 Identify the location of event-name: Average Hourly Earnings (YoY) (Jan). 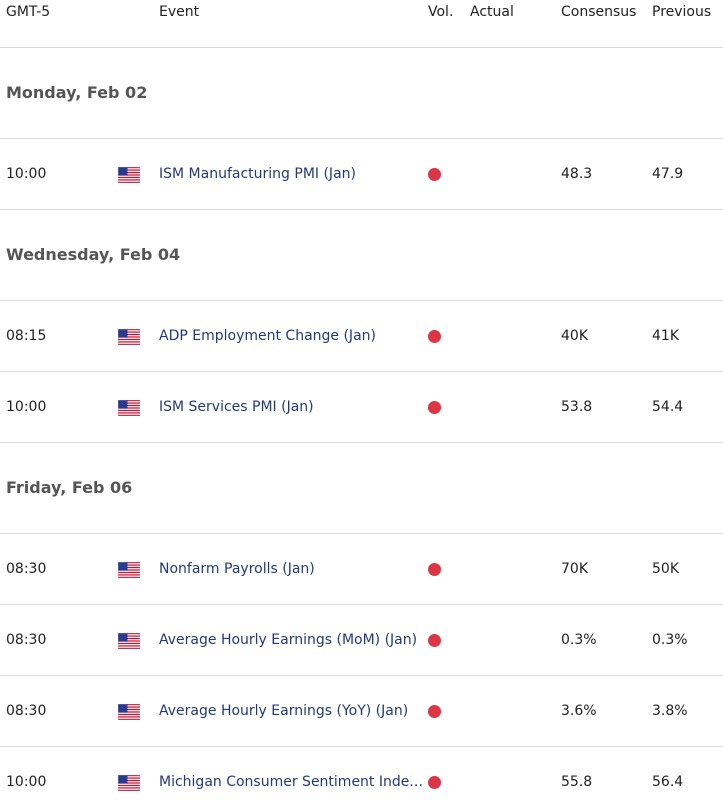
(284, 711).